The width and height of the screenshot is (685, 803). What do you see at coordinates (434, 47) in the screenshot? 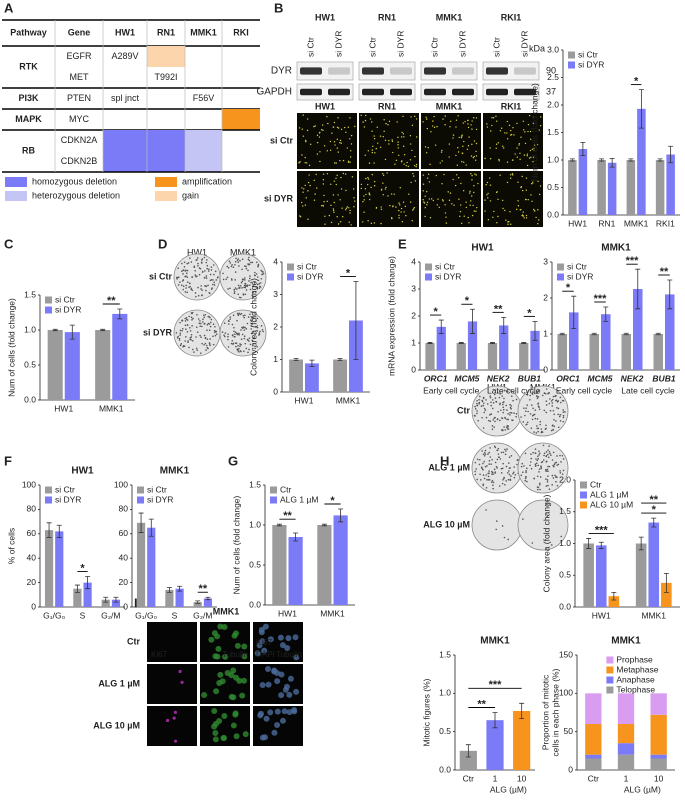
I see `blot-condition: si Ctr` at bounding box center [434, 47].